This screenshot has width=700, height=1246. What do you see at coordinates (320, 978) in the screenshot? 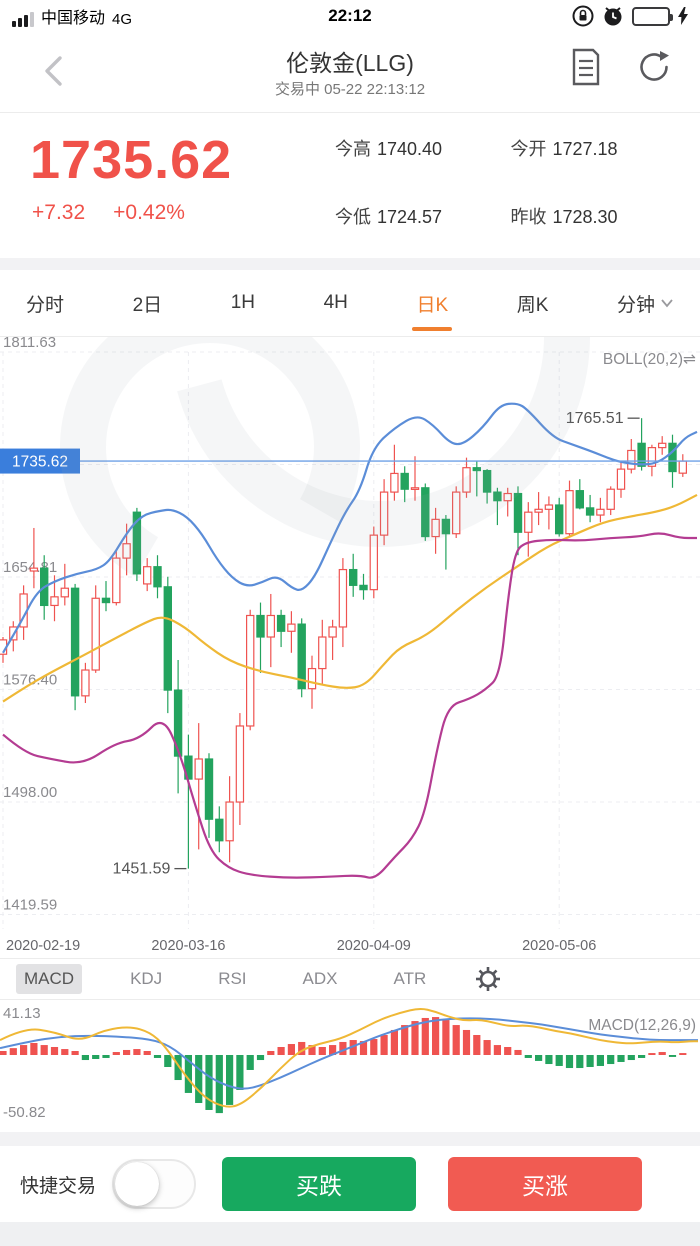
I see `tab-adx: ADX` at bounding box center [320, 978].